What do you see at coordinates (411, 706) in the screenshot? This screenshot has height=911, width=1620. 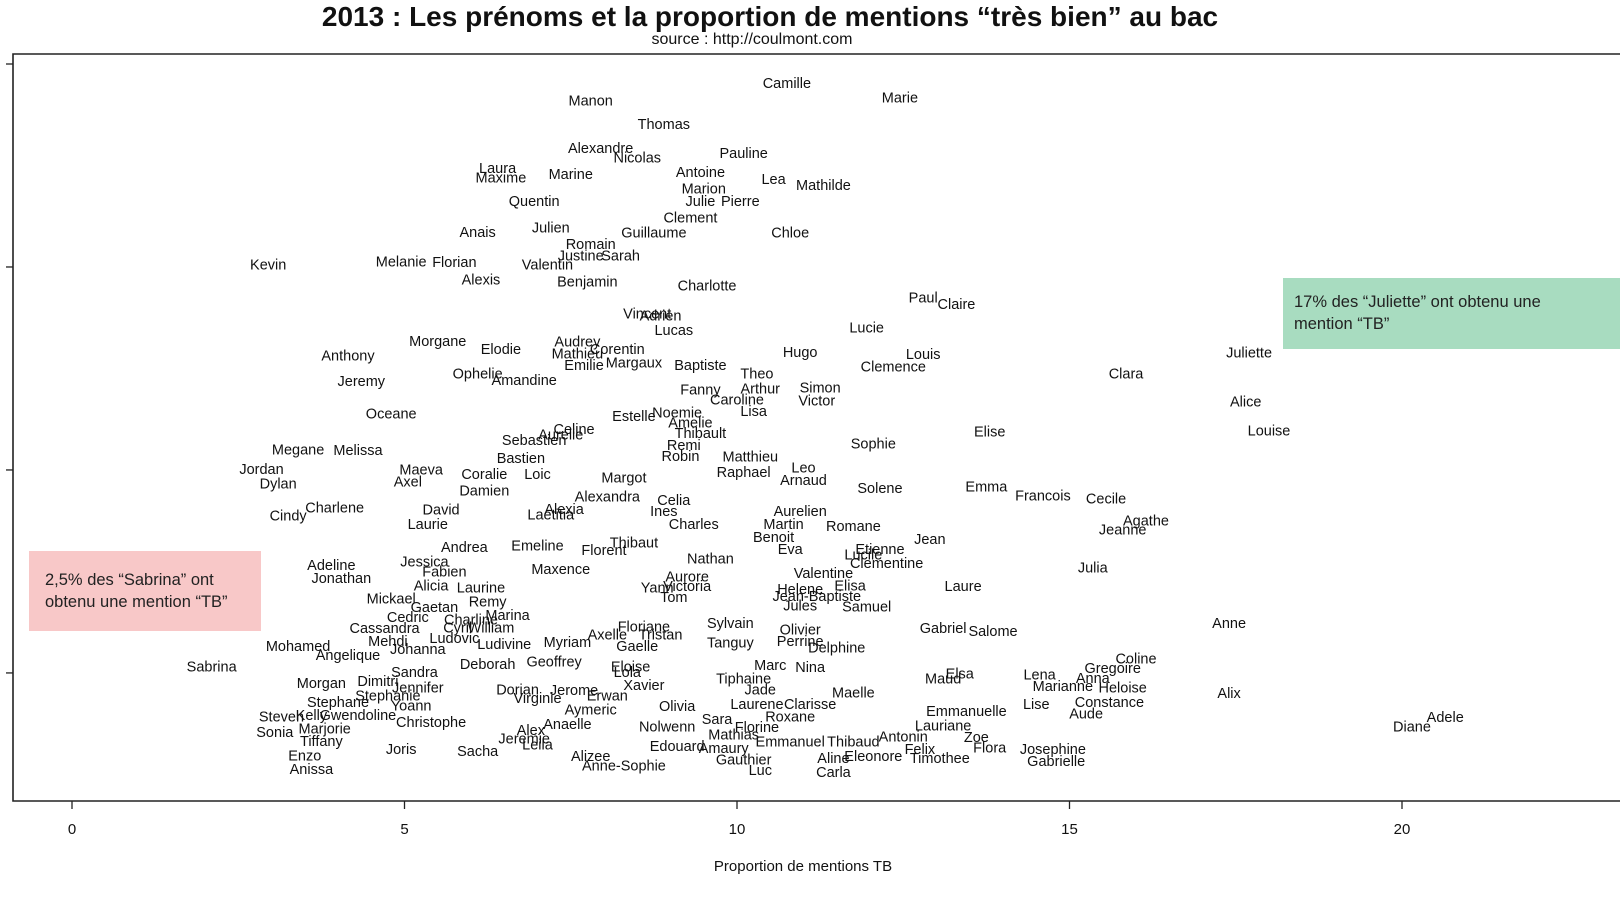 I see `point-label-yoann: Yoann` at bounding box center [411, 706].